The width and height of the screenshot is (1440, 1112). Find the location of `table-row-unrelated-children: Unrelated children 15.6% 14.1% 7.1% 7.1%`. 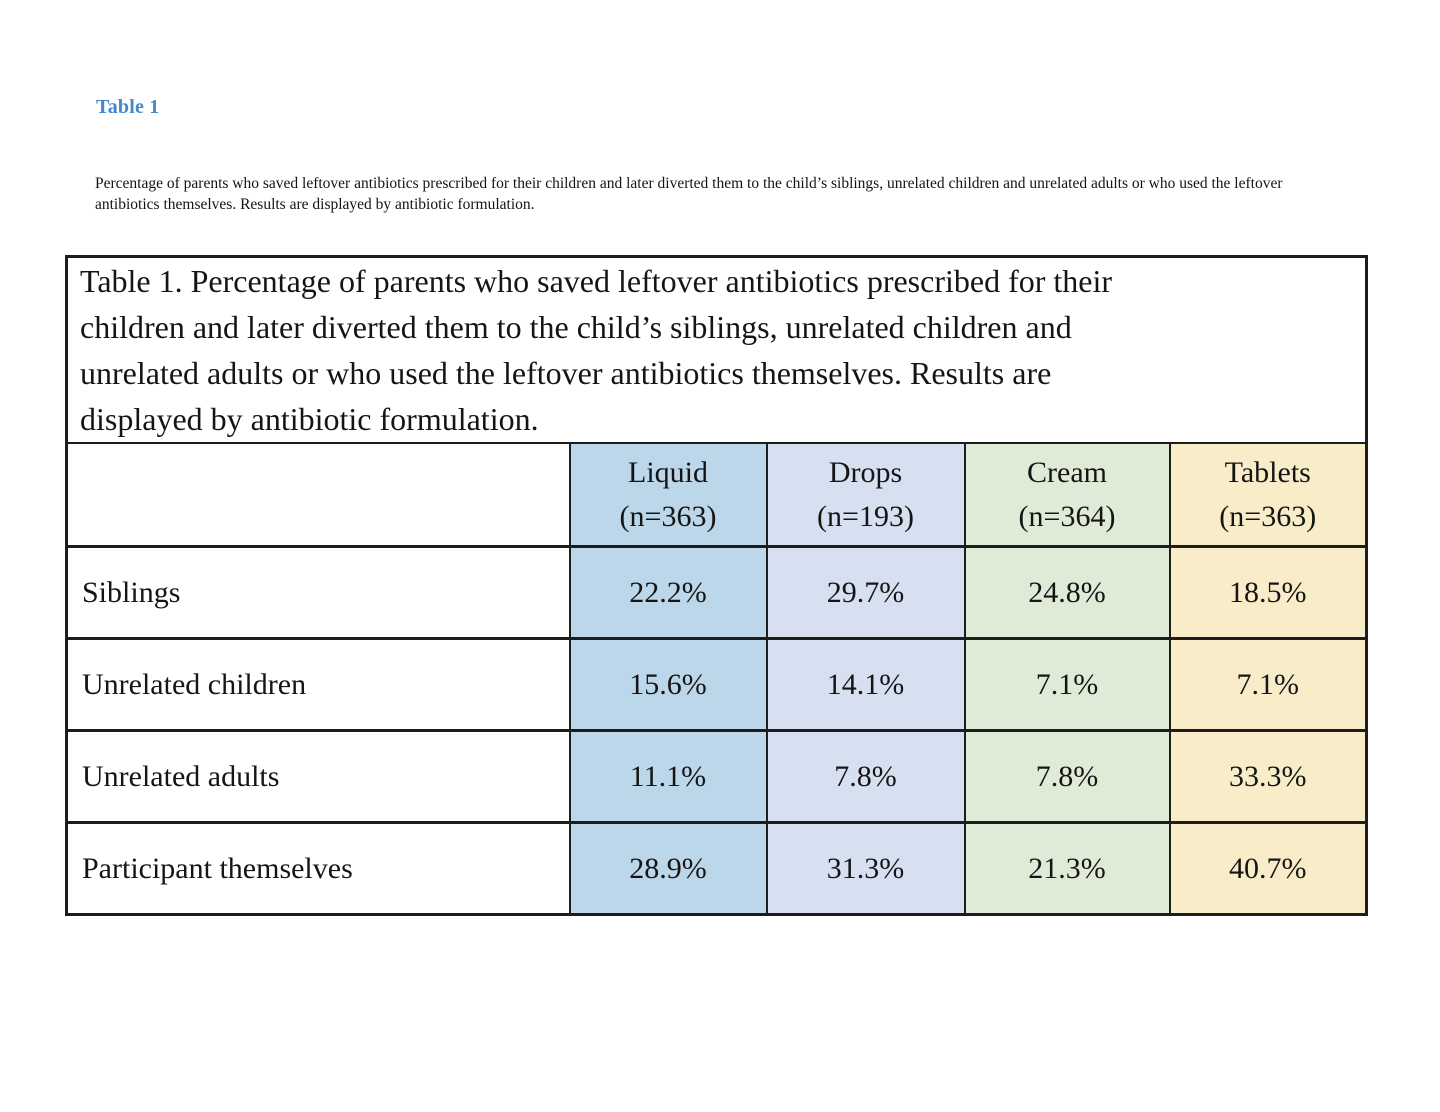

table-row-unrelated-children: Unrelated children 15.6% 14.1% 7.1% 7.1% is located at coordinates (716, 684).